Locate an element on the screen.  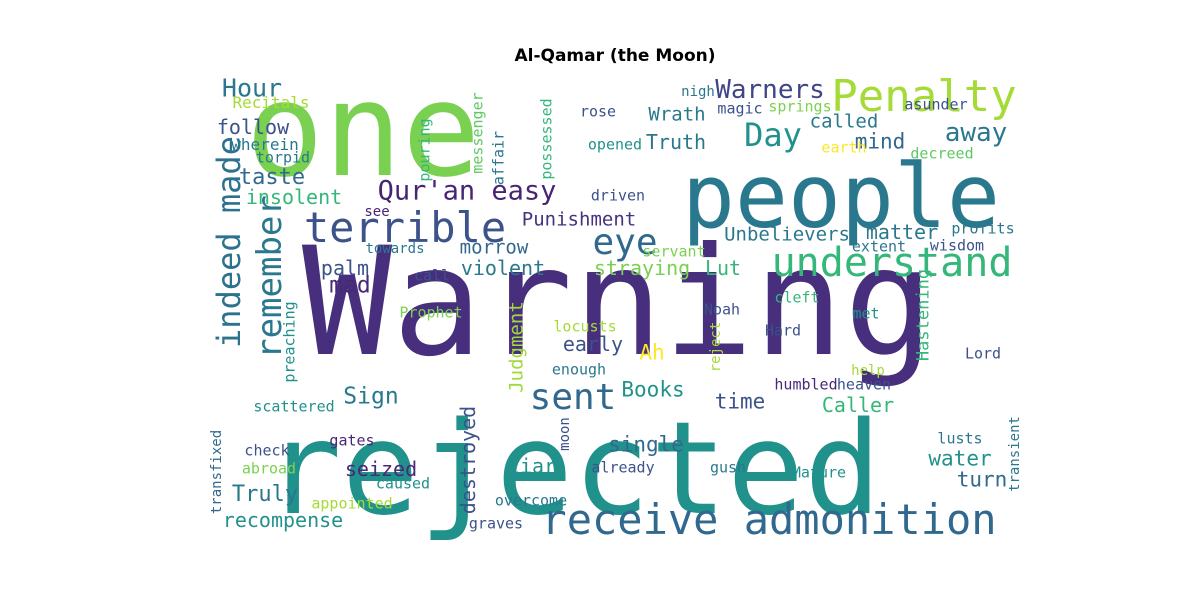
cloud-word: cleft is located at coordinates (797, 297).